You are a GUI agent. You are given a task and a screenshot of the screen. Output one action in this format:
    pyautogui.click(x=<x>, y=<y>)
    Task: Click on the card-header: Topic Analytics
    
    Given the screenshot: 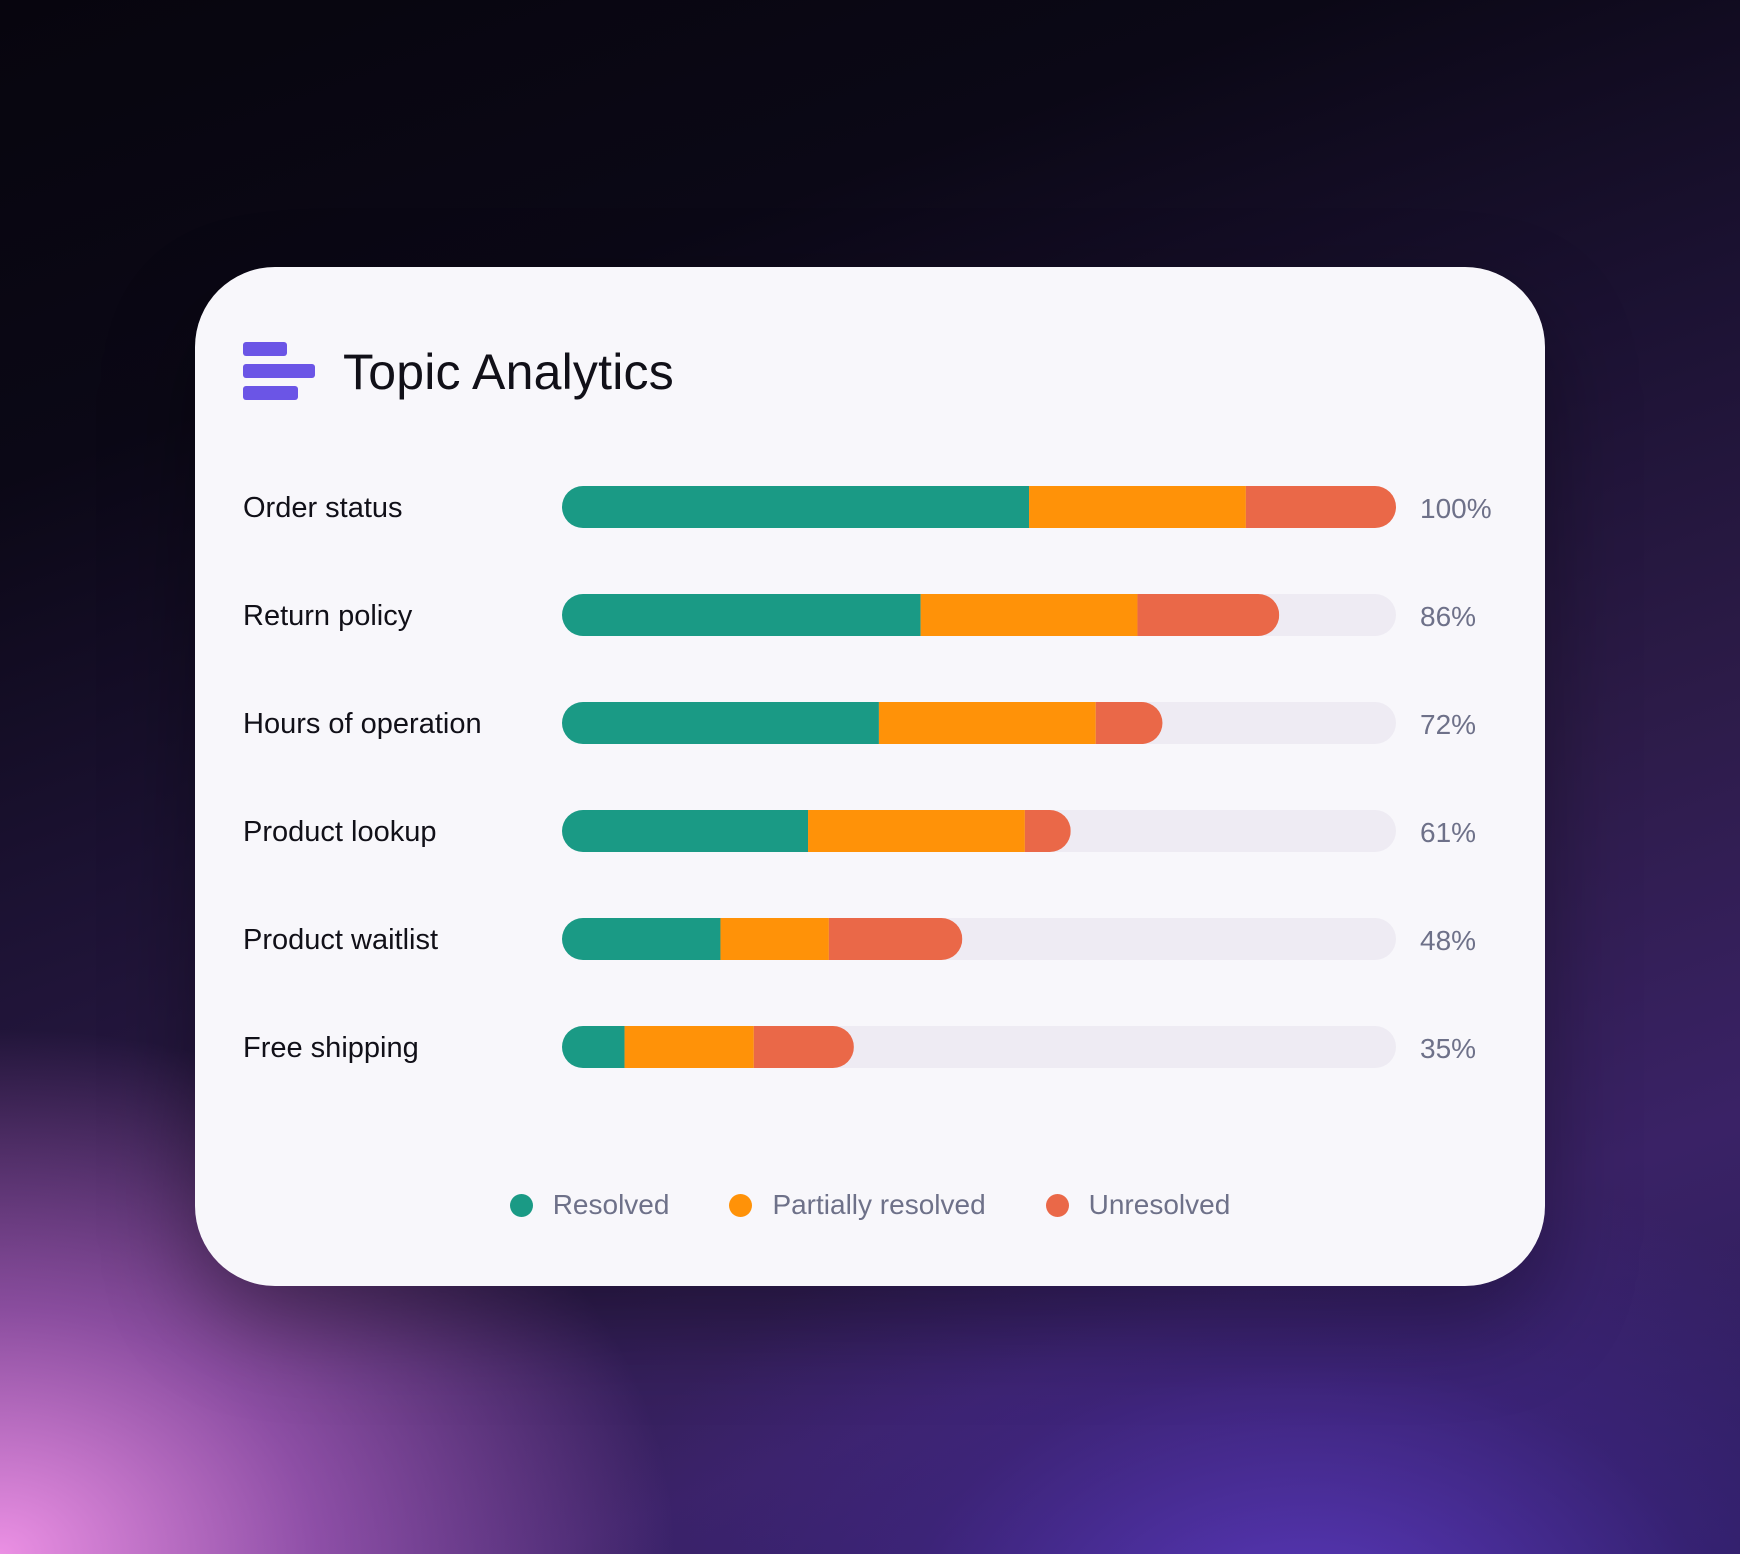 What is the action you would take?
    pyautogui.click(x=458, y=372)
    